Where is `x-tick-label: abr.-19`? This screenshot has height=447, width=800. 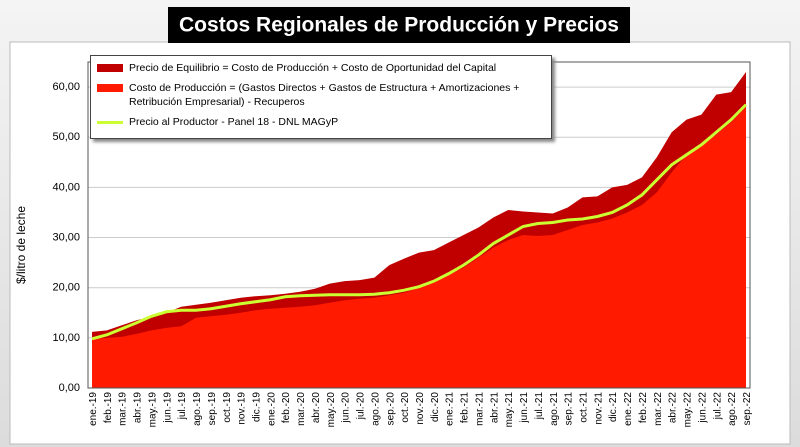 x-tick-label: abr.-19 is located at coordinates (138, 408).